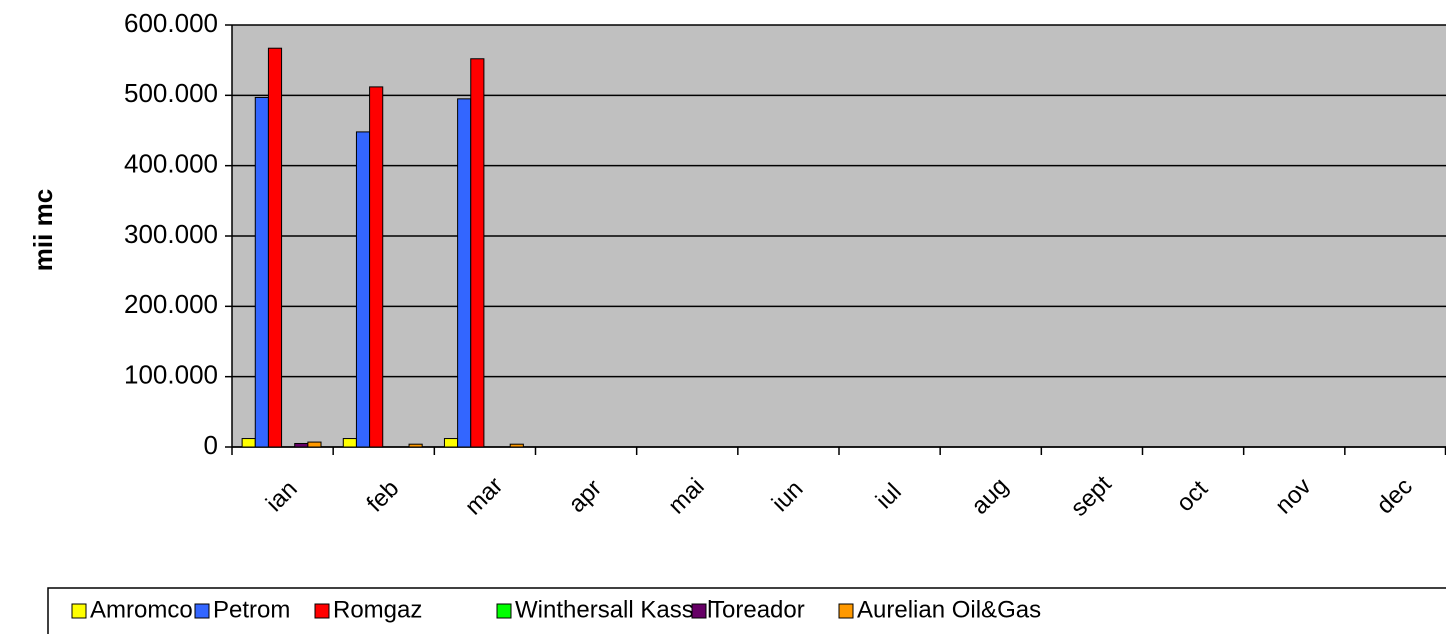 The height and width of the screenshot is (634, 1446). Describe the element at coordinates (171, 93) in the screenshot. I see `y-tick-label: 500.000` at that location.